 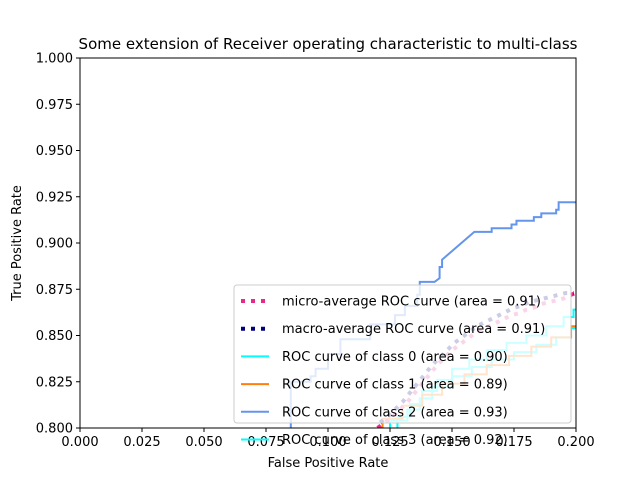 What do you see at coordinates (54, 290) in the screenshot?
I see `y-tick-label: 0.875` at bounding box center [54, 290].